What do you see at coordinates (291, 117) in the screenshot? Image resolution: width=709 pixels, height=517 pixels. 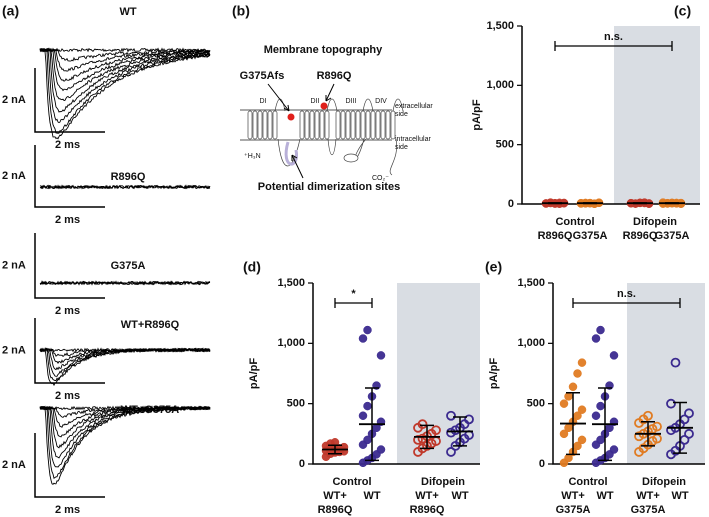 I see `mutation-site` at bounding box center [291, 117].